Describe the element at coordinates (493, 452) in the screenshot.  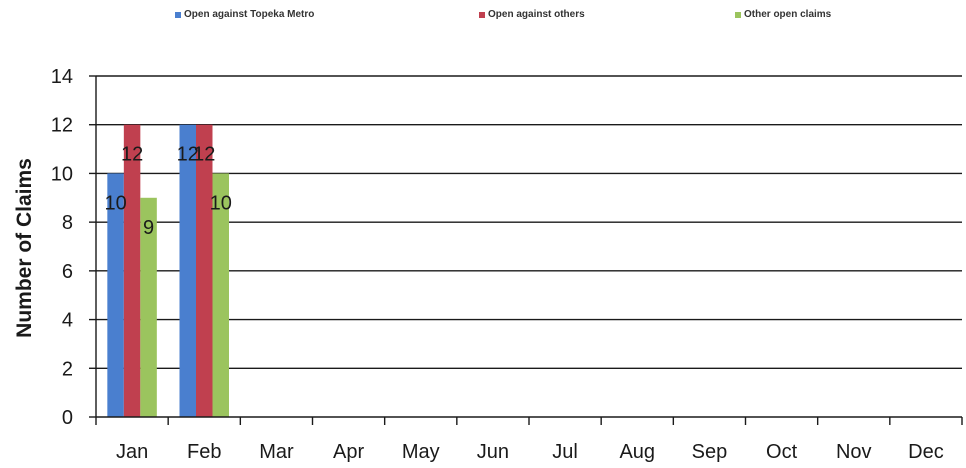
I see `x-tick-label-jun: Jun` at that location.